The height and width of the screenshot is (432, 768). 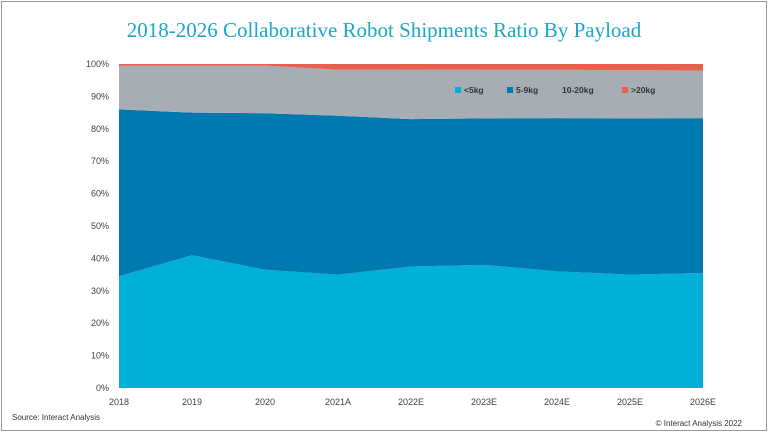 What do you see at coordinates (100, 129) in the screenshot?
I see `y-tick-label: 80%` at bounding box center [100, 129].